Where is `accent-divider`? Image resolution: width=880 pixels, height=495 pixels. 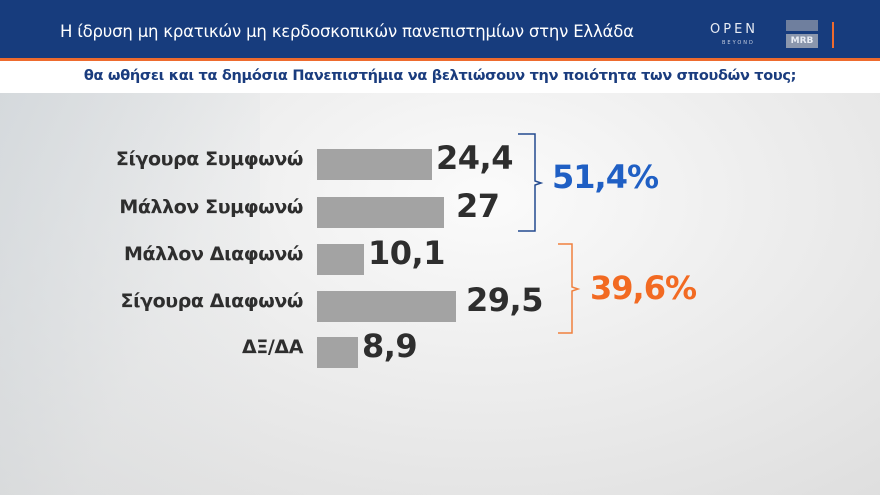
accent-divider is located at coordinates (440, 59).